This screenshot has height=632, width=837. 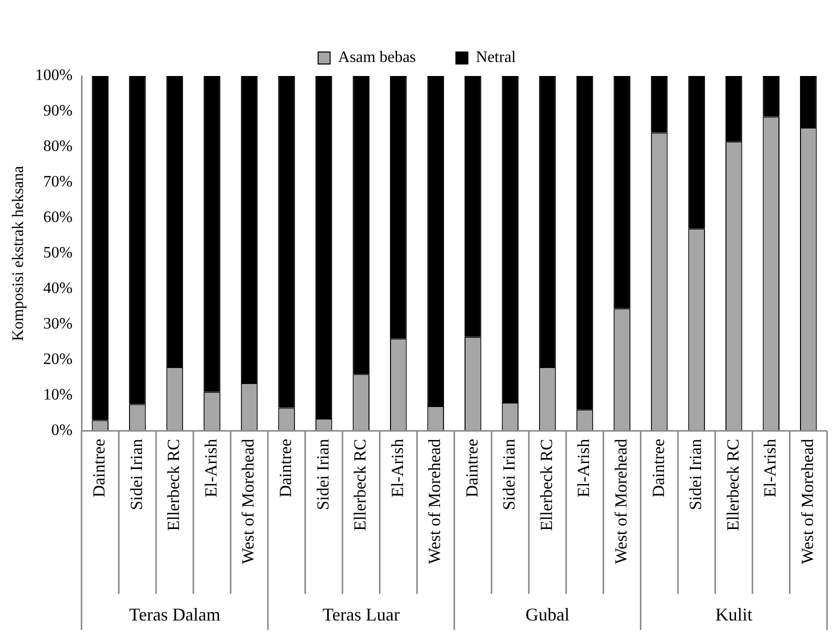 What do you see at coordinates (58, 217) in the screenshot?
I see `y-tick-label: 60%` at bounding box center [58, 217].